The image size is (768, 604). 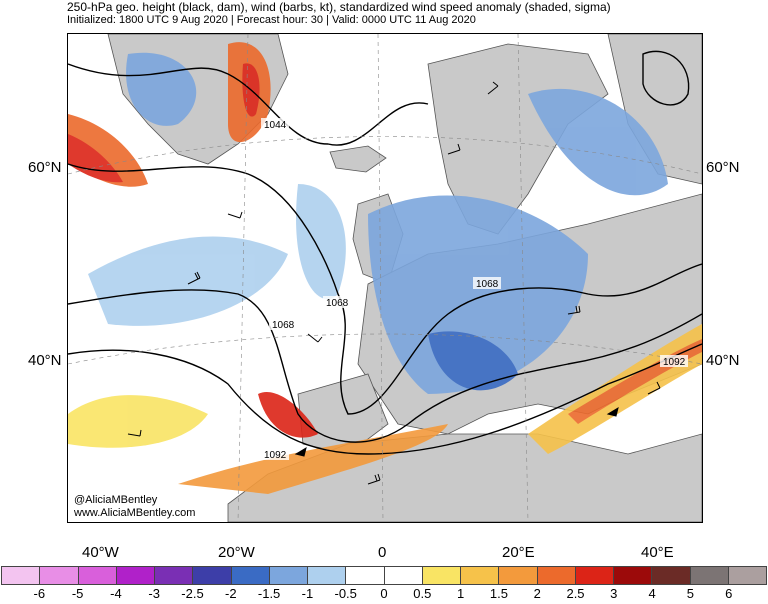 I want to click on credit-twitter: @AliciaMBentley, so click(x=116, y=500).